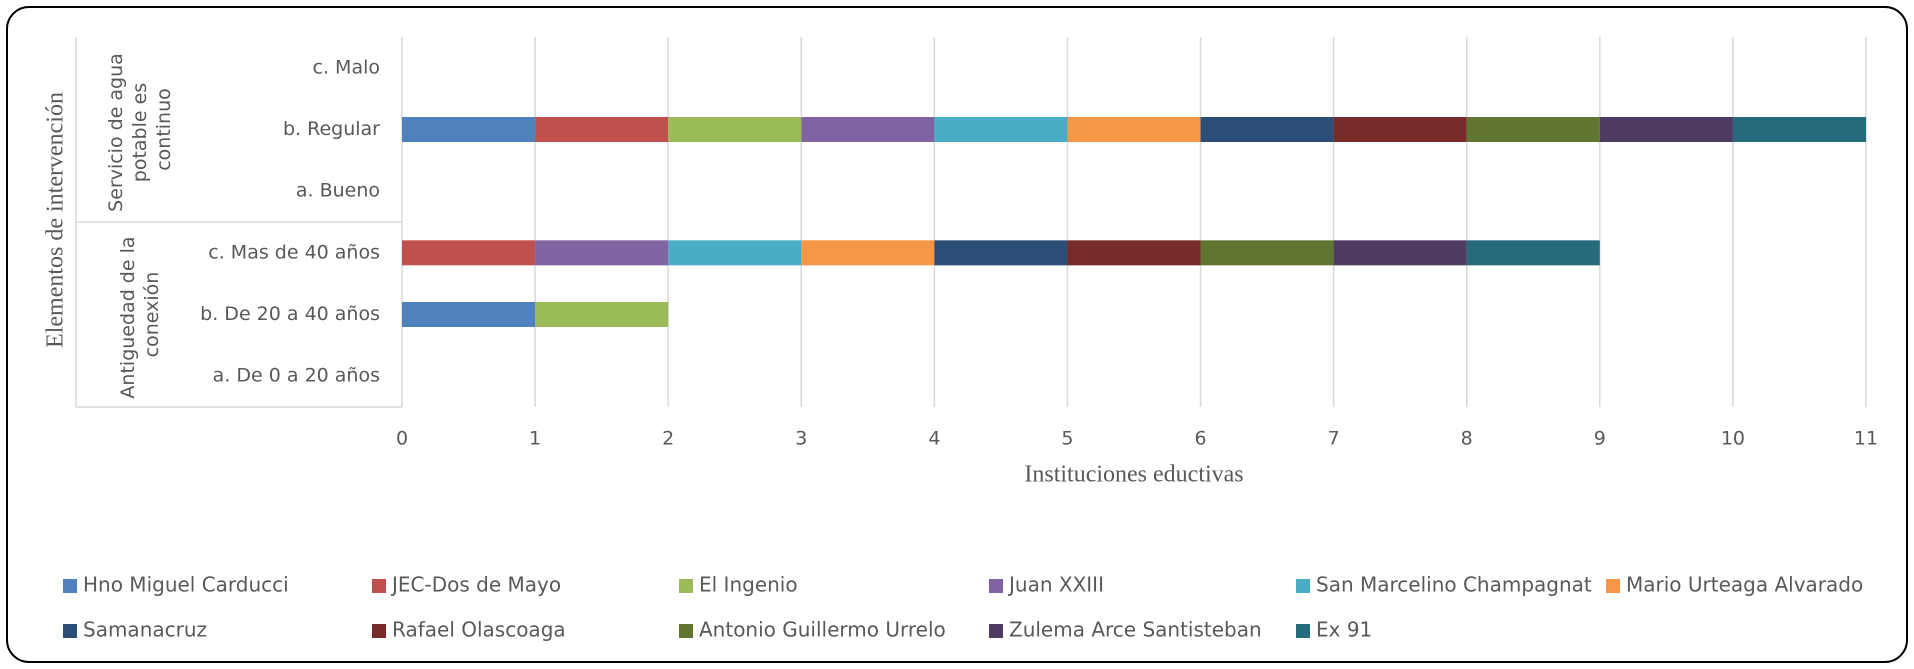  Describe the element at coordinates (1055, 585) in the screenshot. I see `legend-label: Juan XXIII` at that location.